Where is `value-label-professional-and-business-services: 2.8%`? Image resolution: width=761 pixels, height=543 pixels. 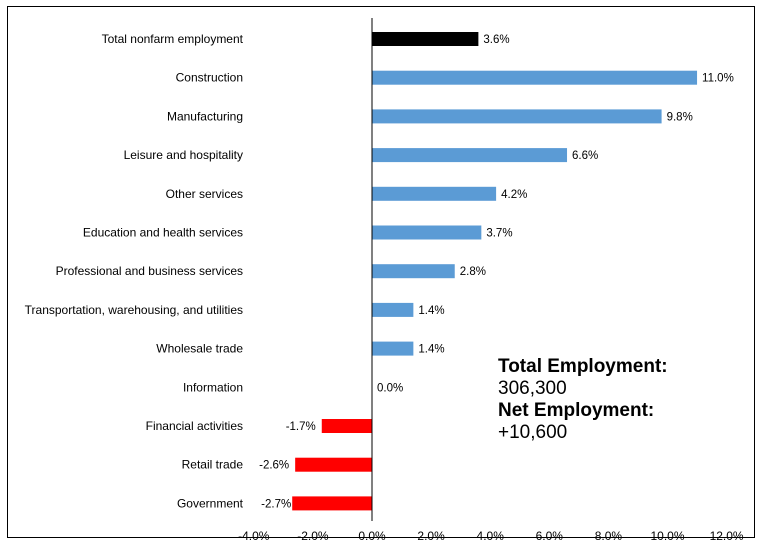
value-label-professional-and-business-services: 2.8% is located at coordinates (473, 272).